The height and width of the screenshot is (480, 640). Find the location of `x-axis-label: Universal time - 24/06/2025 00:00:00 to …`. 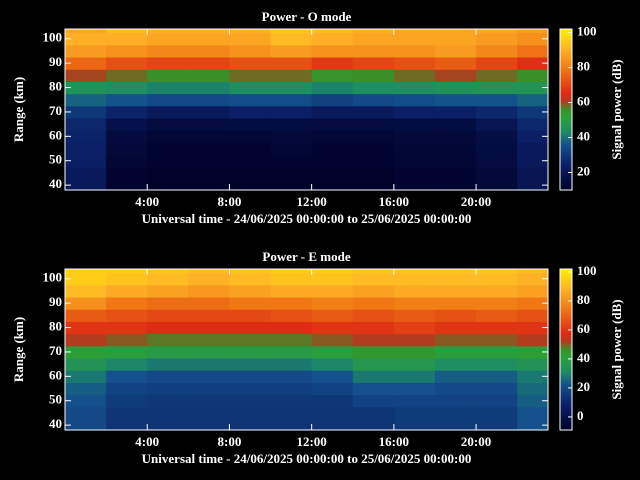

x-axis-label: Universal time - 24/06/2025 00:00:00 to … is located at coordinates (307, 458).